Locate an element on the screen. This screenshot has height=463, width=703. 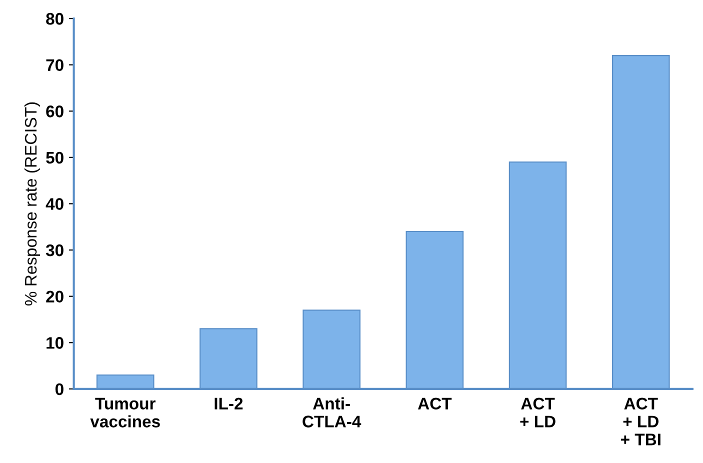
y-tick-label: 30 is located at coordinates (55, 250).